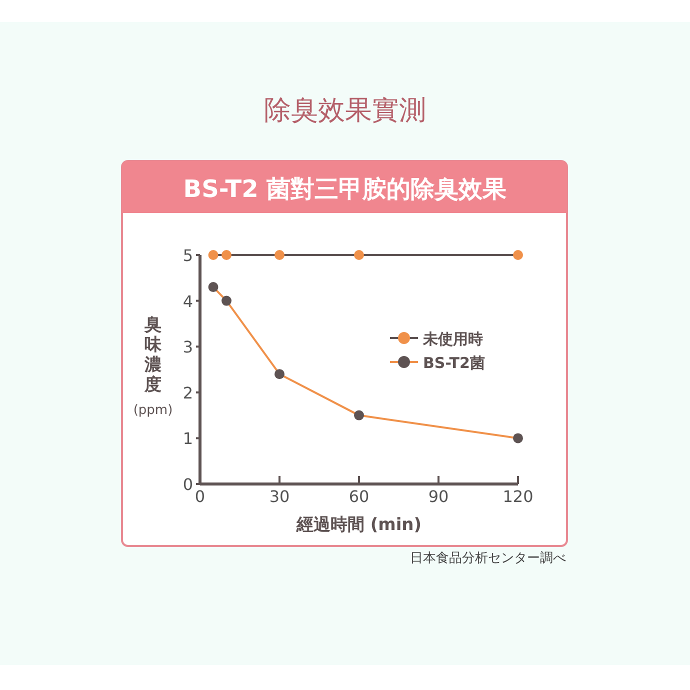 This screenshot has width=690, height=690. What do you see at coordinates (345, 110) in the screenshot?
I see `chart-title: 除臭效果實測` at bounding box center [345, 110].